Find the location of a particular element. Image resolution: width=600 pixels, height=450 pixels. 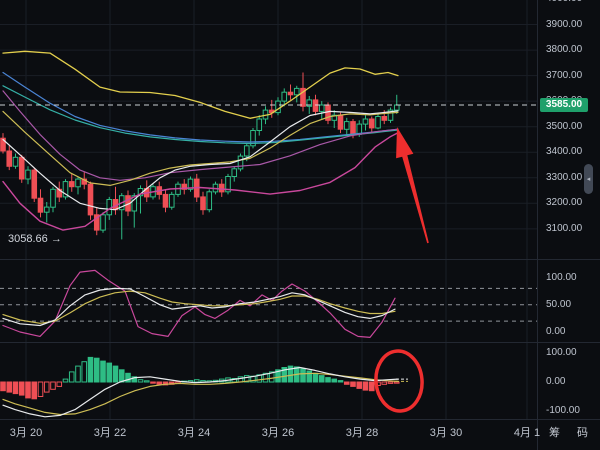

left-arrow-icon: ◂ is located at coordinates (588, 179).